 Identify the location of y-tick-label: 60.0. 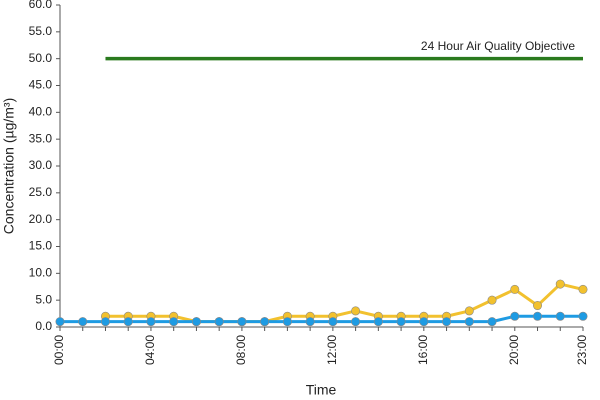
(41, 5).